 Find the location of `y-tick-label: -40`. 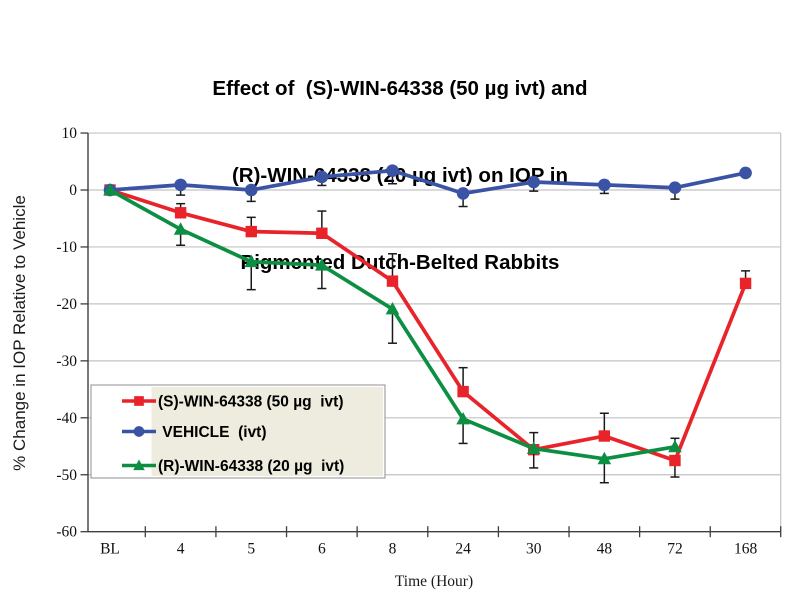

y-tick-label: -40 is located at coordinates (66, 418).